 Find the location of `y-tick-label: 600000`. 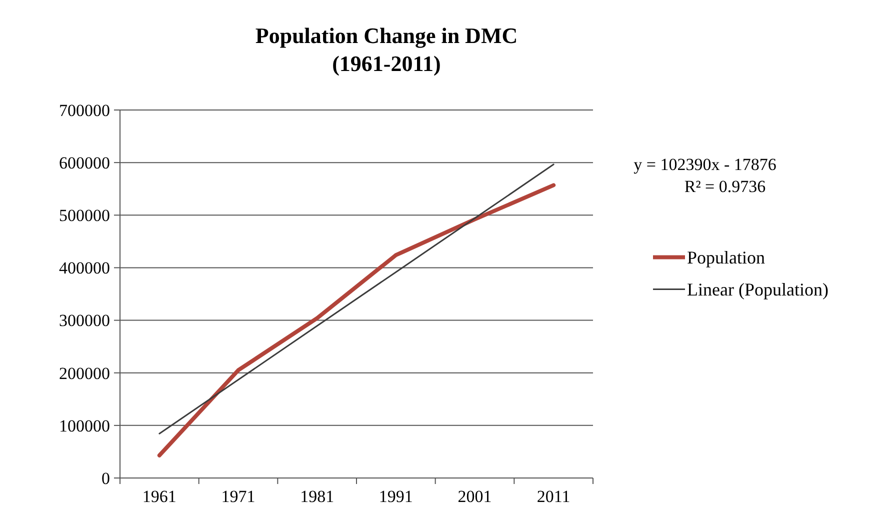

y-tick-label: 600000 is located at coordinates (84, 163).